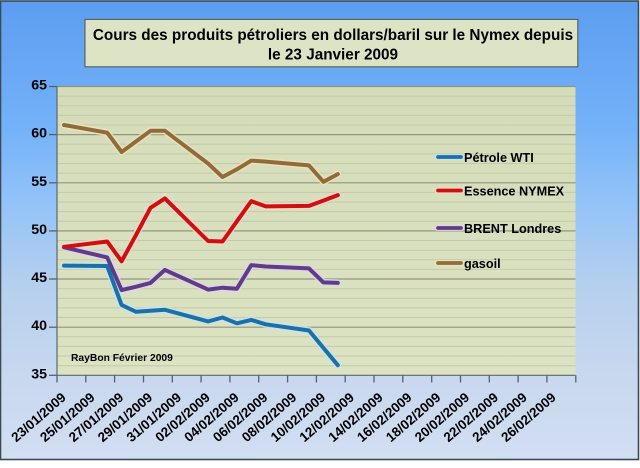  Describe the element at coordinates (39, 230) in the screenshot. I see `svg-text: 50` at that location.